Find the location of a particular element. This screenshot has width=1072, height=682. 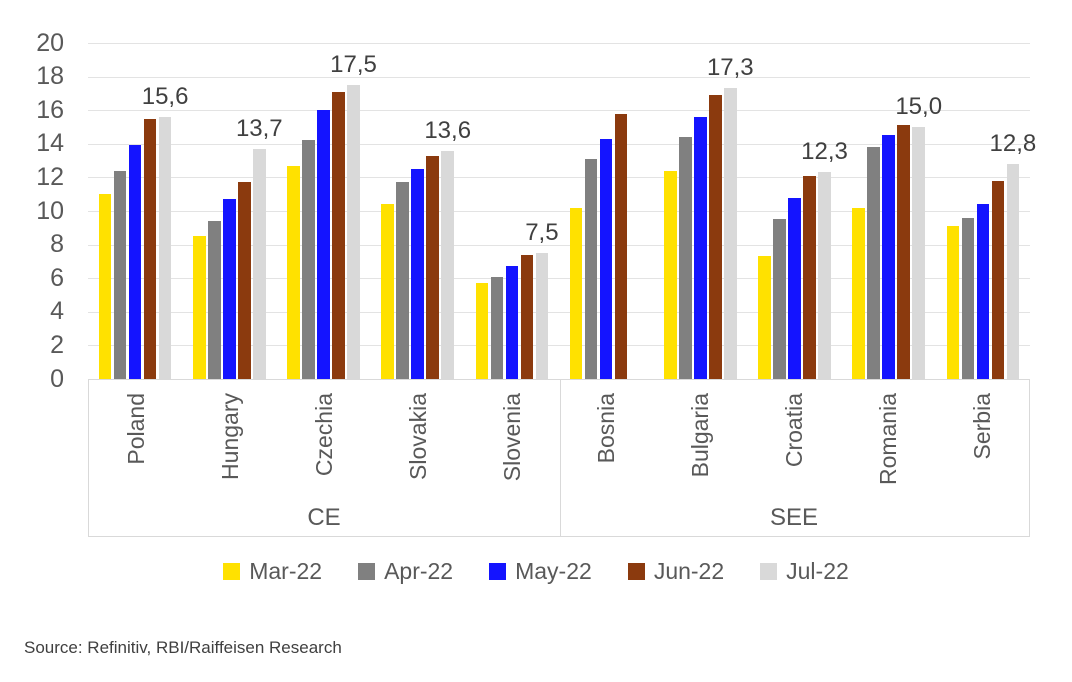

group-label-ce: CE is located at coordinates (324, 517).